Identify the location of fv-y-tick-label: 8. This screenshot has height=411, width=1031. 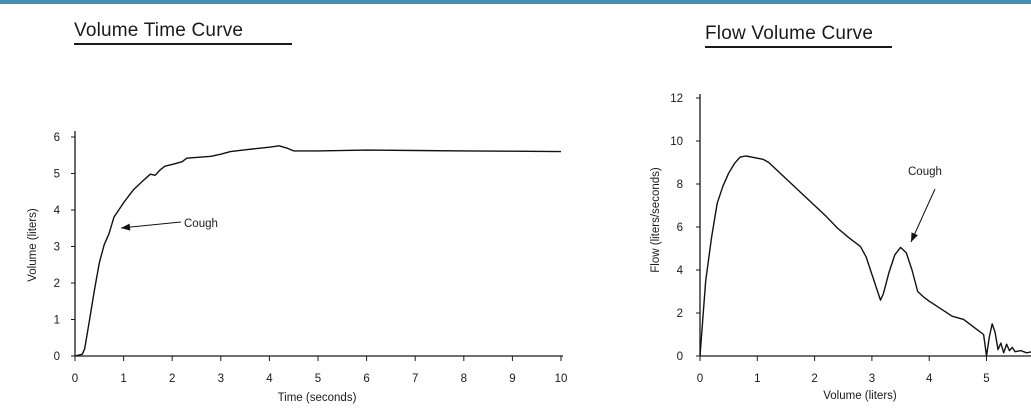
(680, 185).